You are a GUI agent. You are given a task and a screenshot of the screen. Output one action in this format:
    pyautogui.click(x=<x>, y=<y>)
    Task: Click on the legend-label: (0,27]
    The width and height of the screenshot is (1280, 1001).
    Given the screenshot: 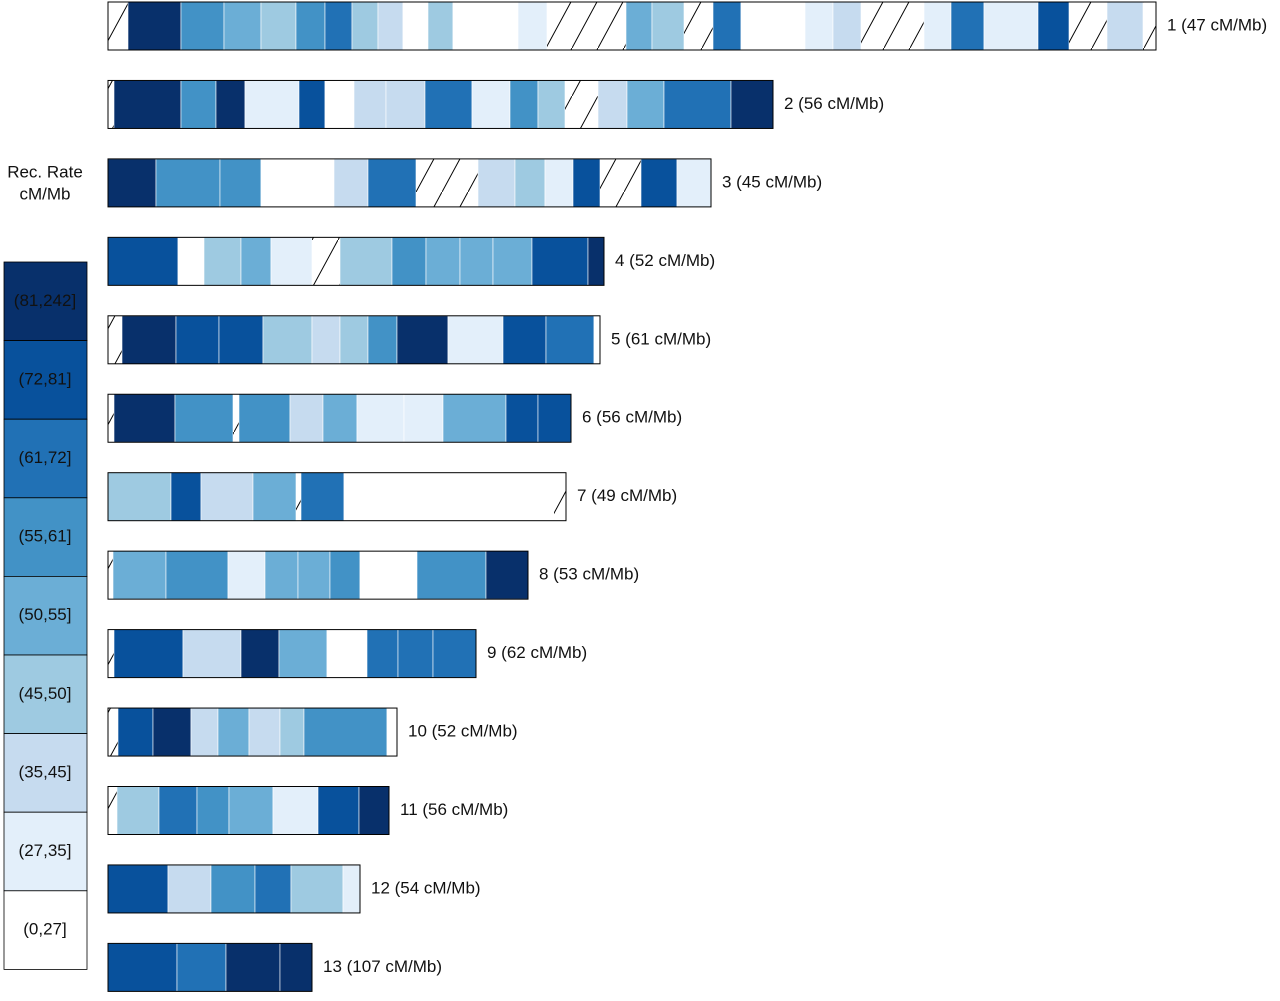 What is the action you would take?
    pyautogui.click(x=44, y=929)
    